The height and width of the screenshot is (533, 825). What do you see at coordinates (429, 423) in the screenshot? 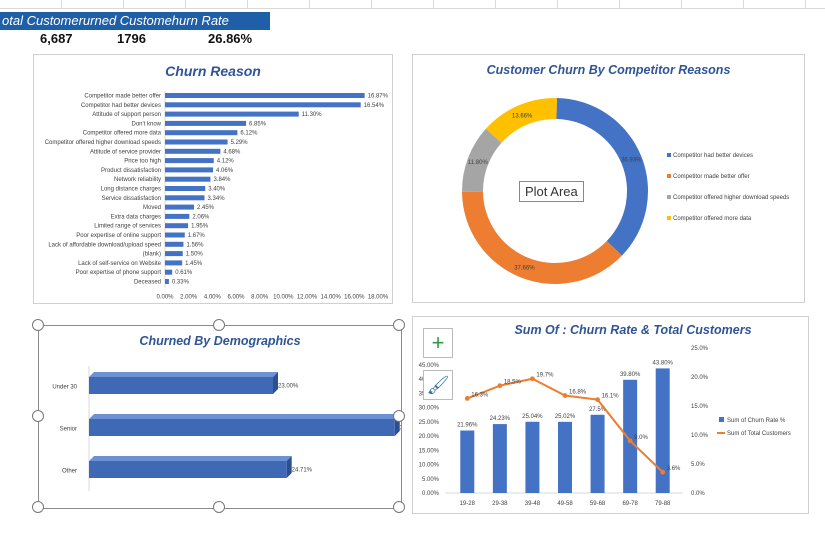
I see `left-axis-tick: 25.00%` at bounding box center [429, 423].